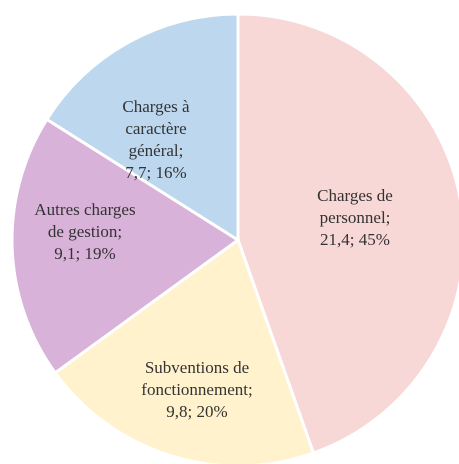  I want to click on value-label: 9,1, so click(65, 253).